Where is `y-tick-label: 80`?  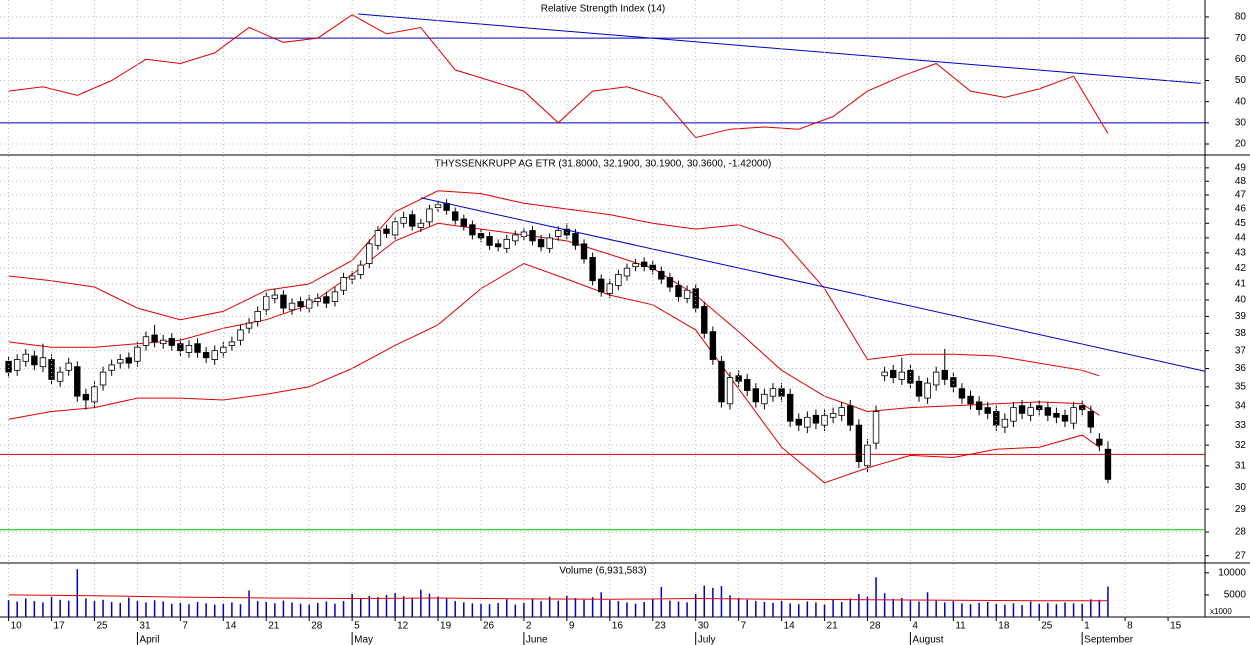 y-tick-label: 80 is located at coordinates (1241, 17).